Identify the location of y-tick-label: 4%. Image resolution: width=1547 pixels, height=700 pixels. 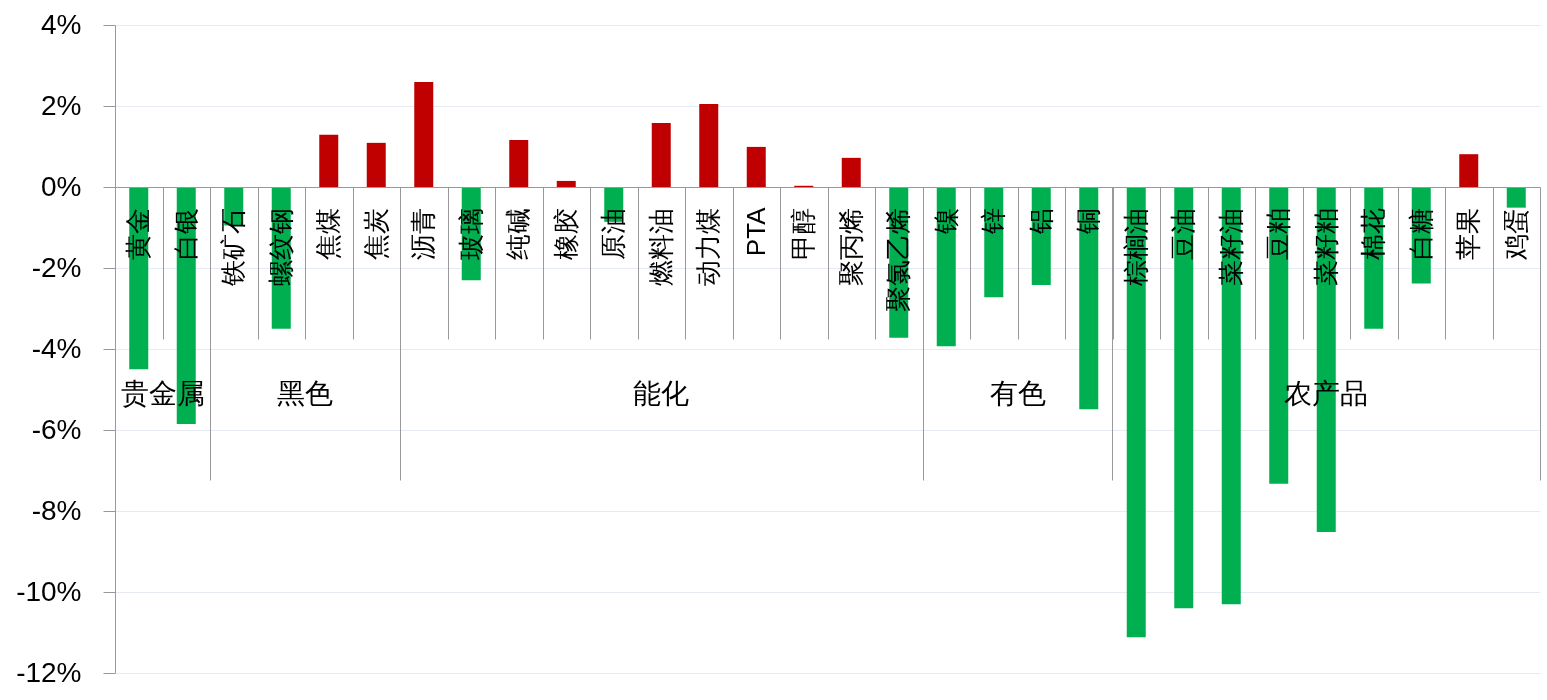
(61, 24).